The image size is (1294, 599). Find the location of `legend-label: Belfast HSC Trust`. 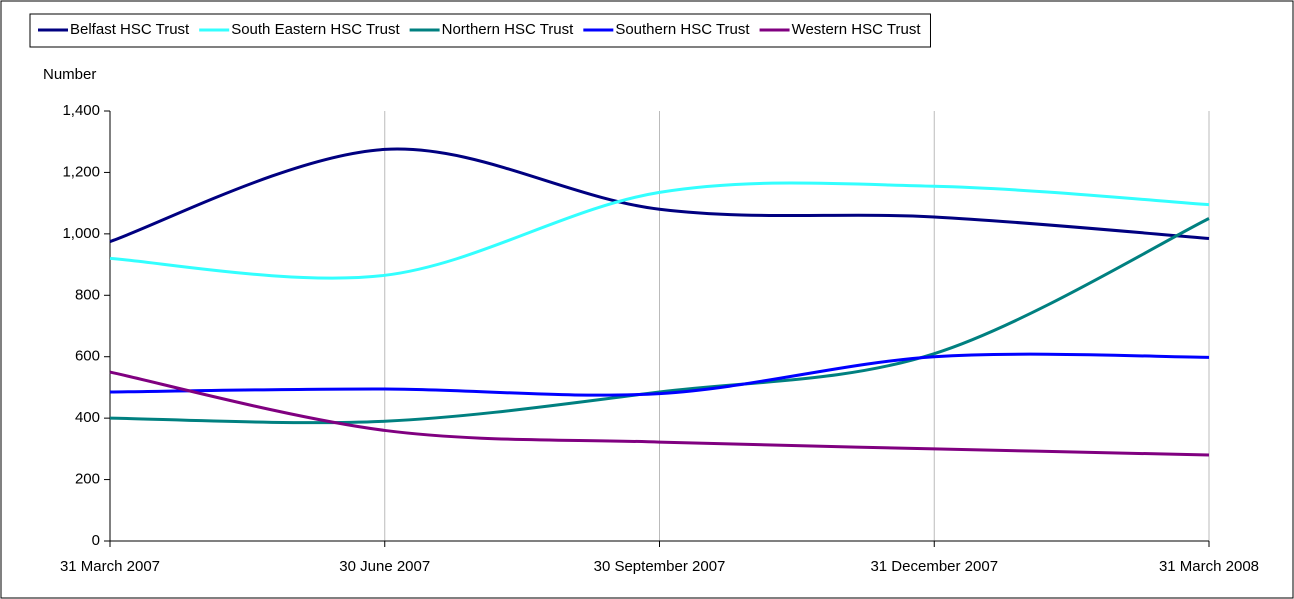

legend-label: Belfast HSC Trust is located at coordinates (130, 29).